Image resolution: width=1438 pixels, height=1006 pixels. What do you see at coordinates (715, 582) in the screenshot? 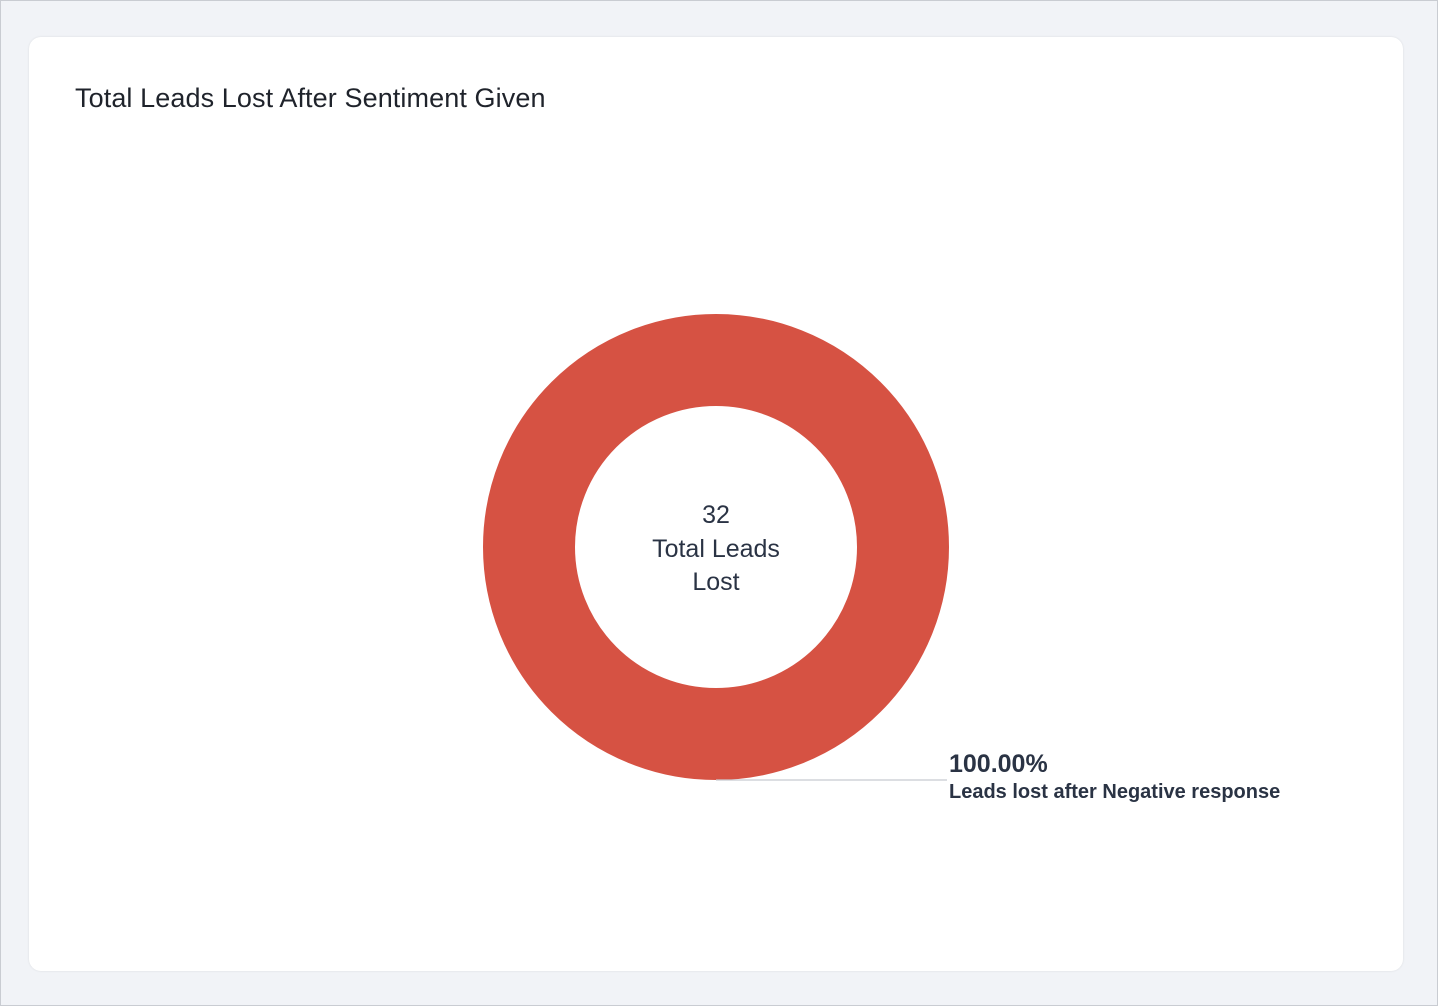
I see `center-label-line2: Lost` at bounding box center [715, 582].